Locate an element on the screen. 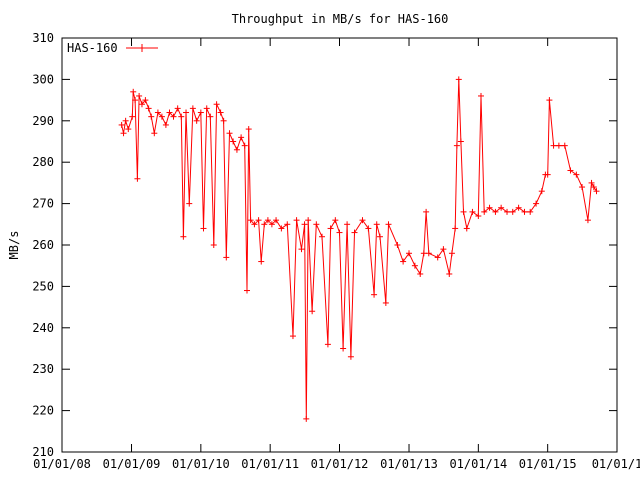  y-tick-label: 270 is located at coordinates (43, 204).